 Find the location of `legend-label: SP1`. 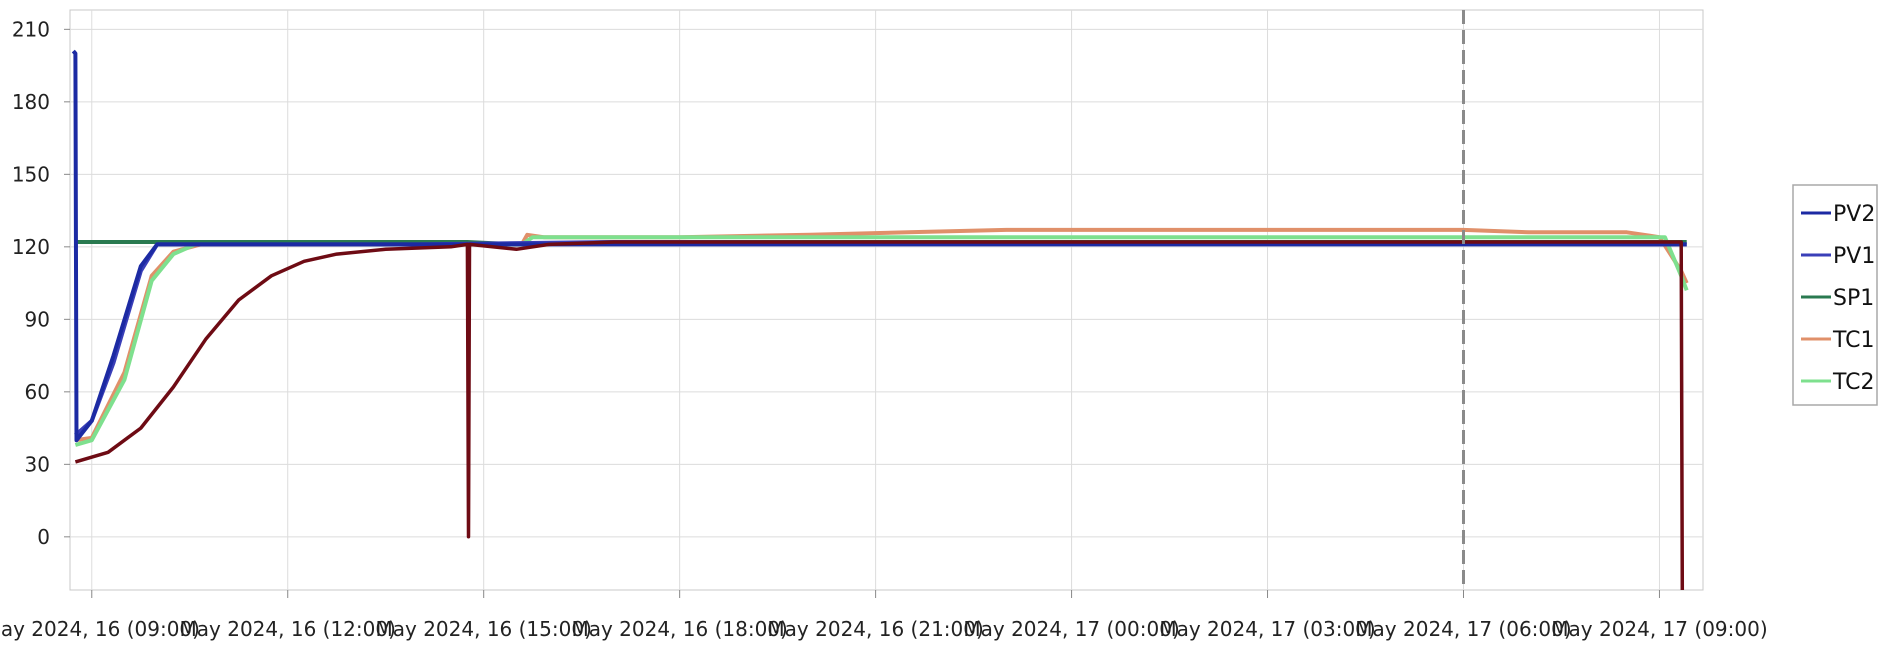

legend-label: SP1 is located at coordinates (1853, 298).